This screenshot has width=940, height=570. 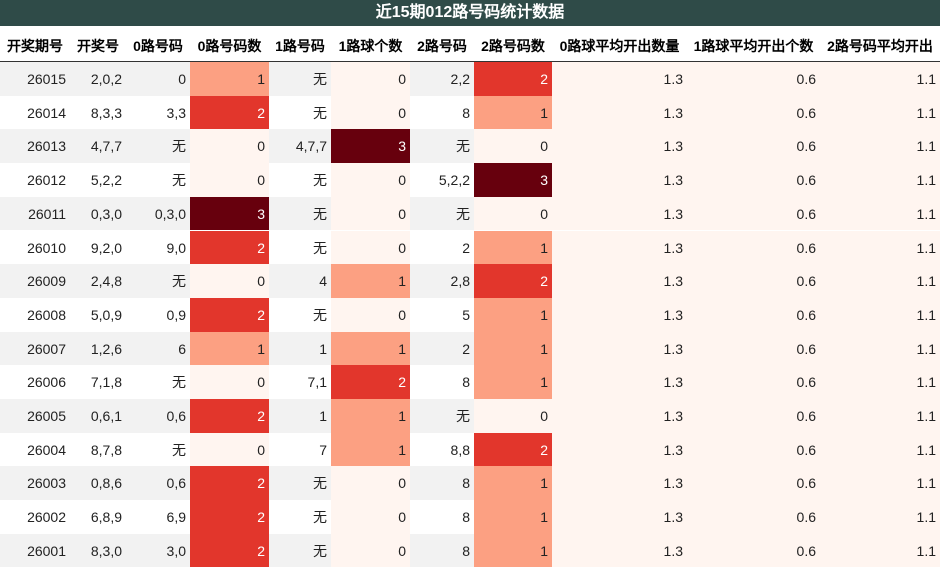 What do you see at coordinates (35, 416) in the screenshot?
I see `table-cell: 26005` at bounding box center [35, 416].